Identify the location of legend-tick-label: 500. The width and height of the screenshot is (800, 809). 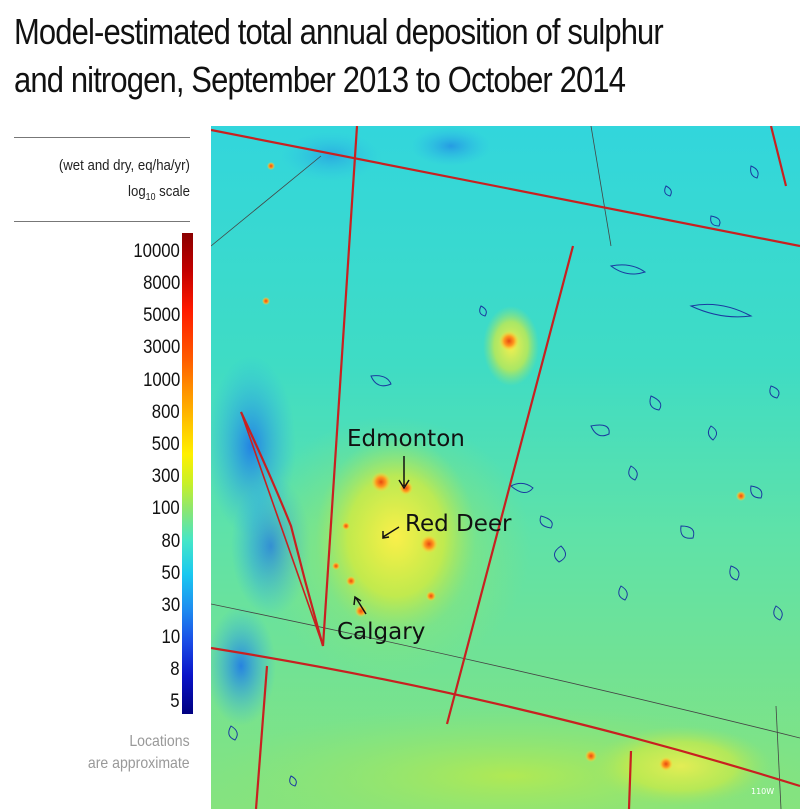
(166, 444).